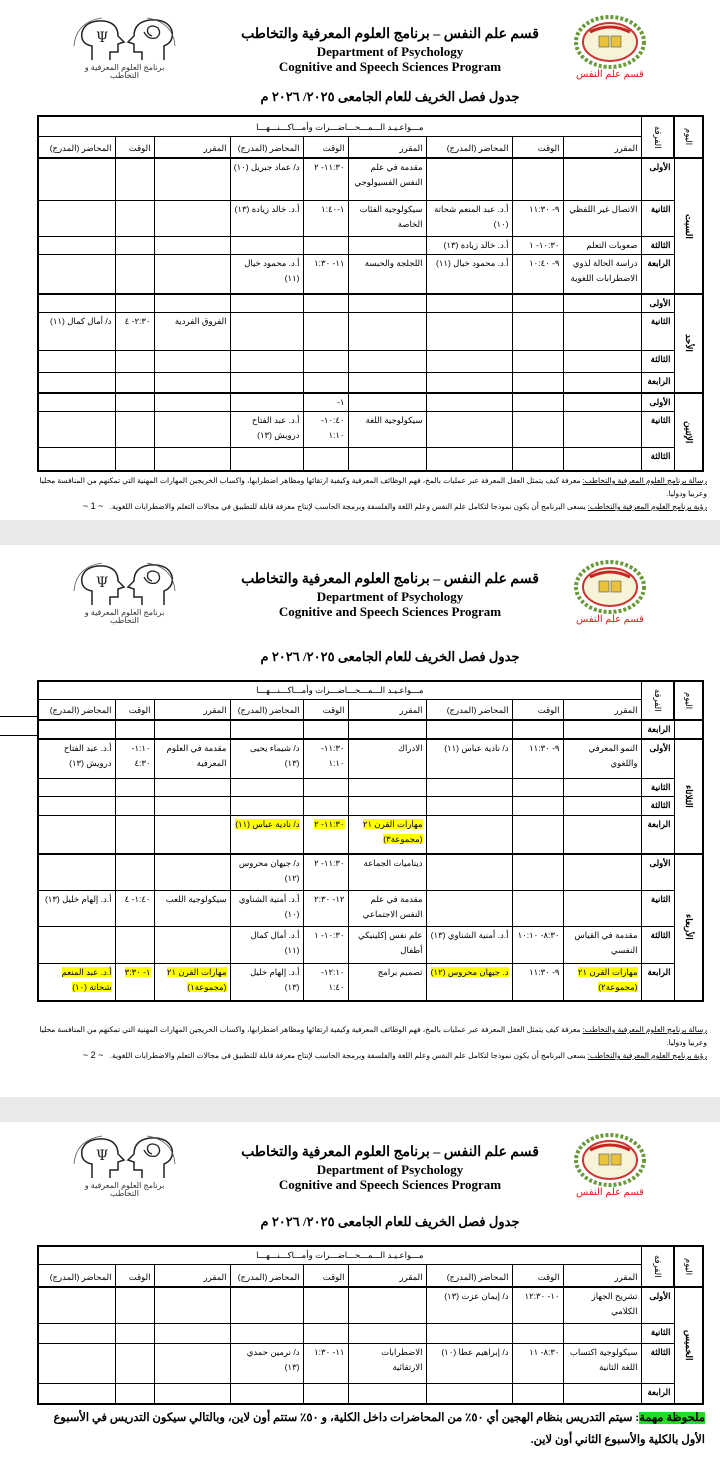 Image resolution: width=720 pixels, height=1457 pixels. I want to click on course-cell: صعوبات التعلم, so click(602, 245).